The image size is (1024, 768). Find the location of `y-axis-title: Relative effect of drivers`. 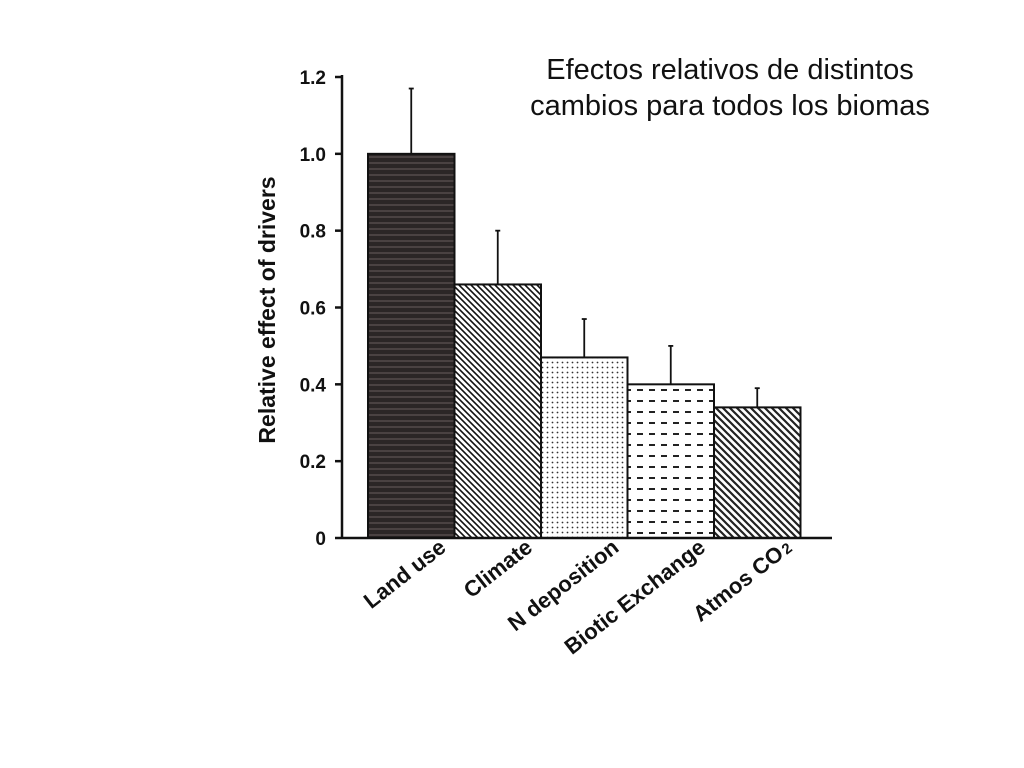

y-axis-title: Relative effect of drivers is located at coordinates (267, 309).